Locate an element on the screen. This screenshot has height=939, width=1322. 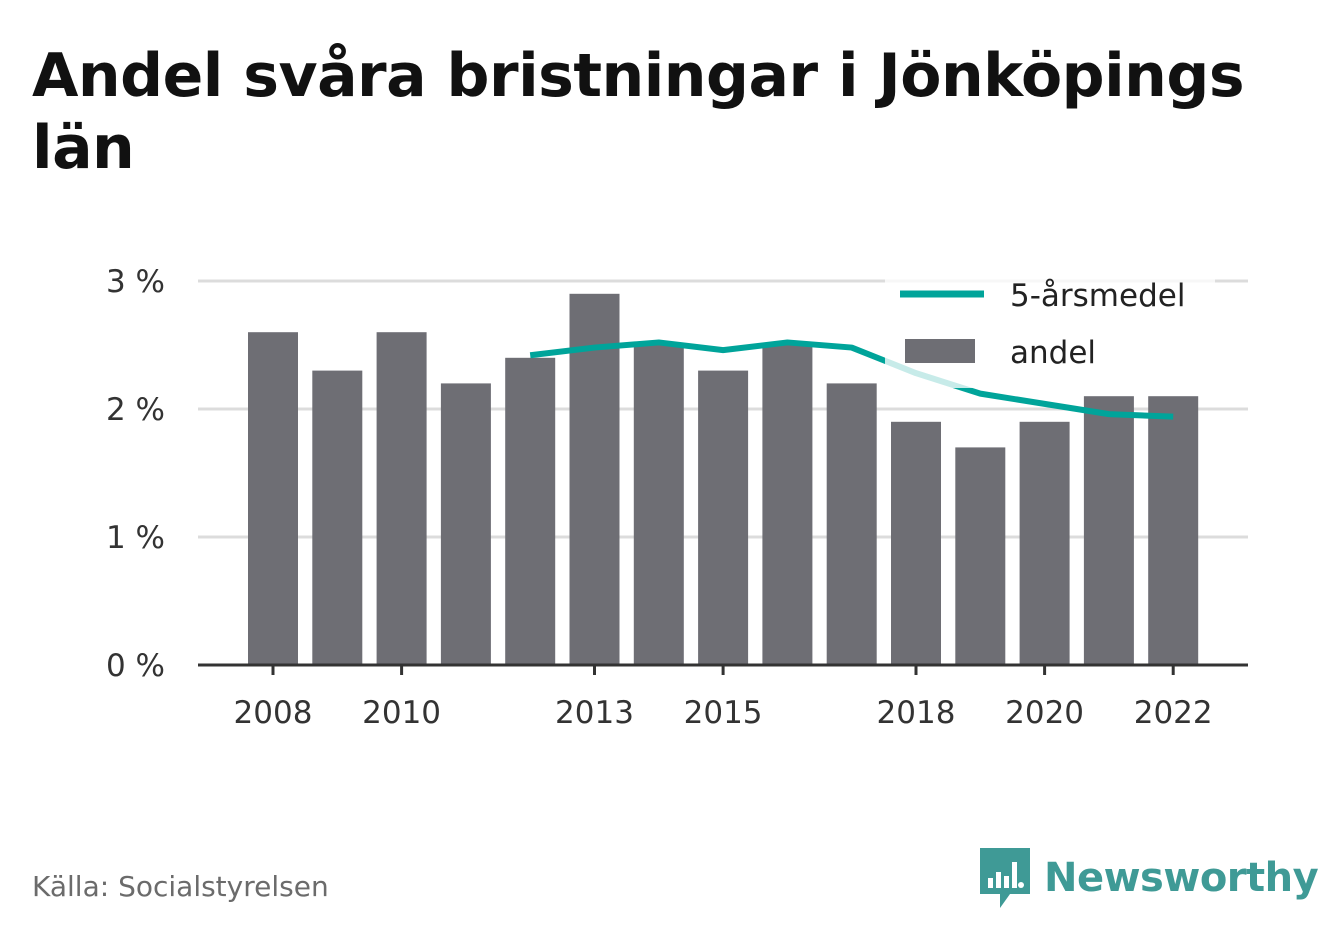
bar-2020 is located at coordinates (1044, 543).